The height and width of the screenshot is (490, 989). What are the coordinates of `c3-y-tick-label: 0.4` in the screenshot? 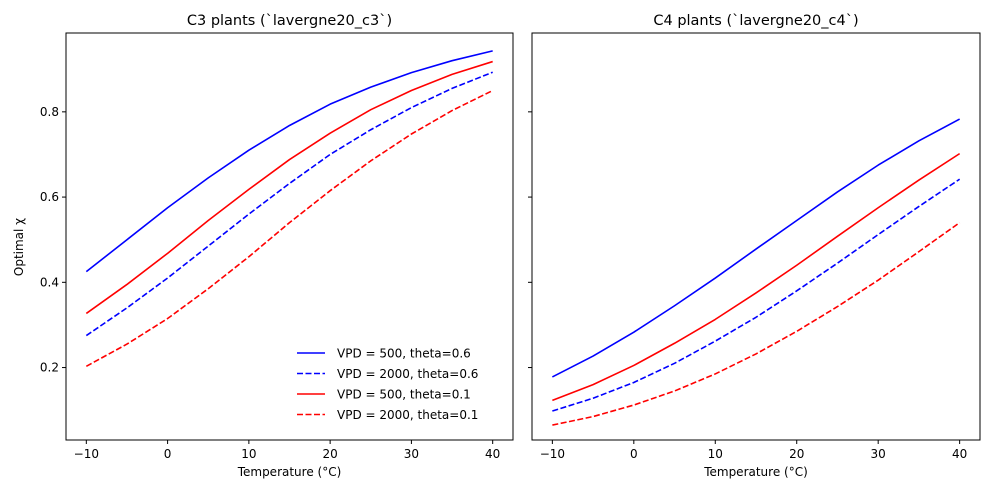 It's located at (49, 282).